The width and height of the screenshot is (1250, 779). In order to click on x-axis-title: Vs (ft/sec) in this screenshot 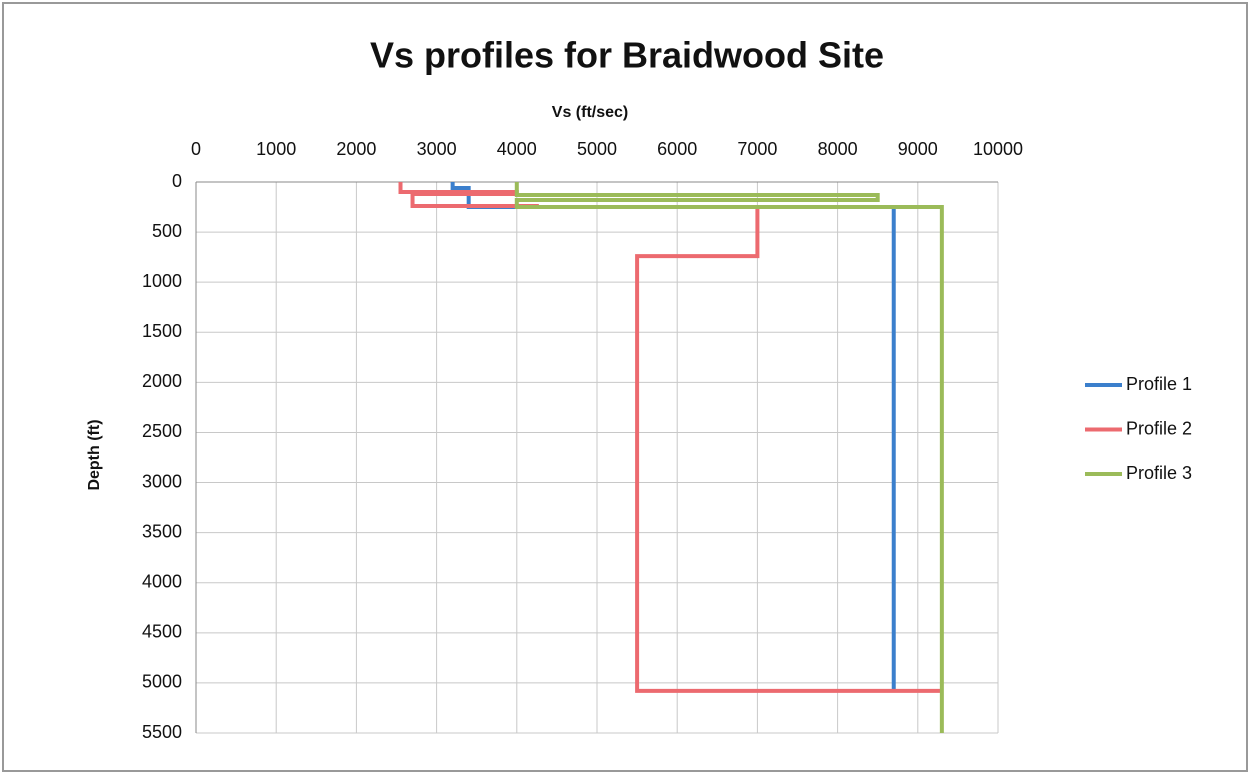, I will do `click(590, 112)`.